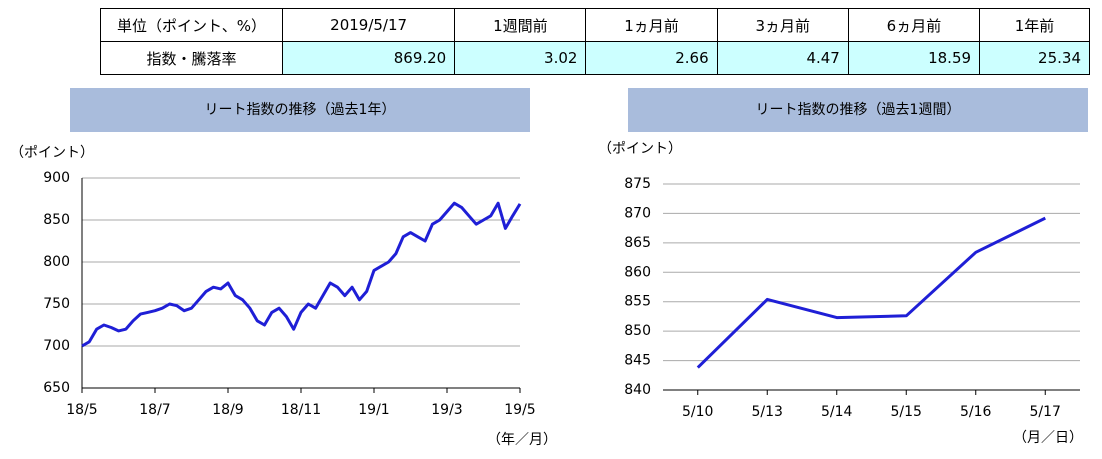 The height and width of the screenshot is (459, 1102). Describe the element at coordinates (368, 25) in the screenshot. I see `header-cell: 2019/5/17` at that location.